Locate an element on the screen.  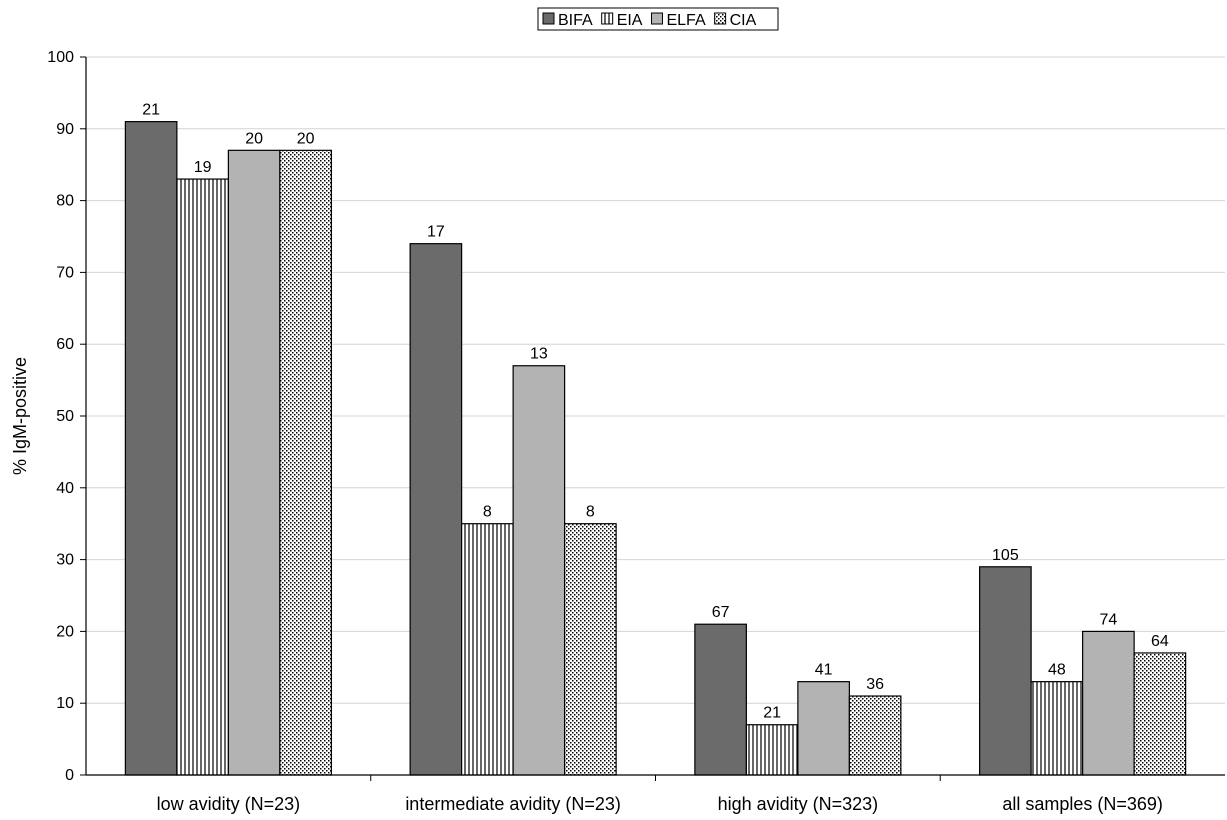
y-tick-label: 10 is located at coordinates (65, 703).